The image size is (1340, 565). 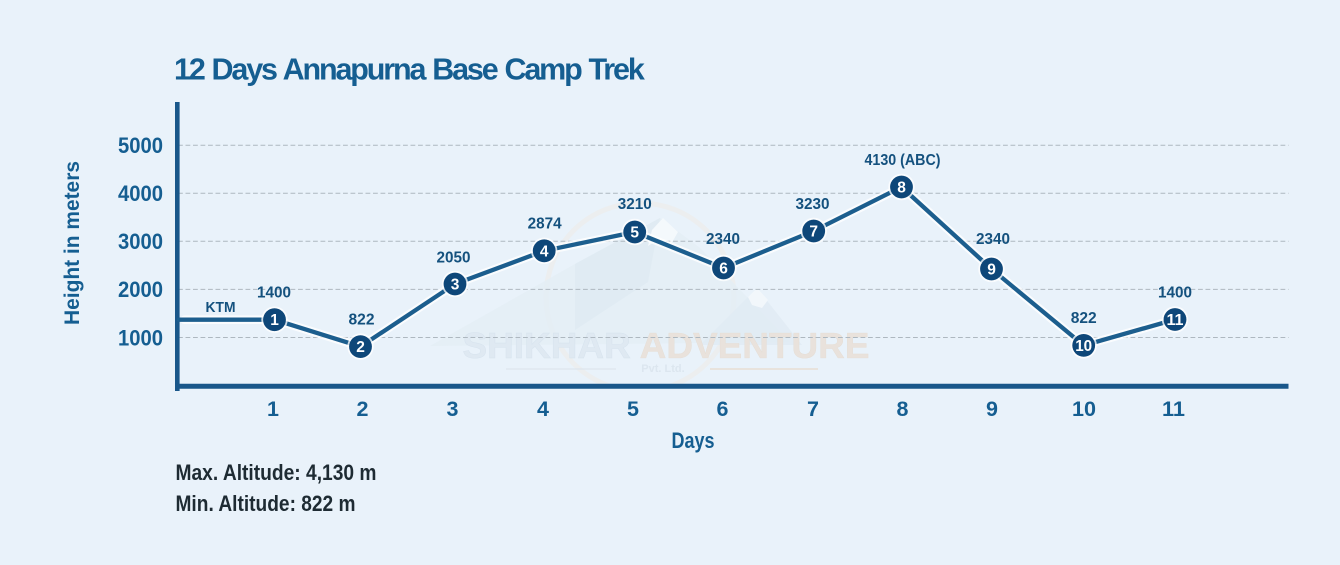 I want to click on svg-text: 2000, so click(x=140, y=289).